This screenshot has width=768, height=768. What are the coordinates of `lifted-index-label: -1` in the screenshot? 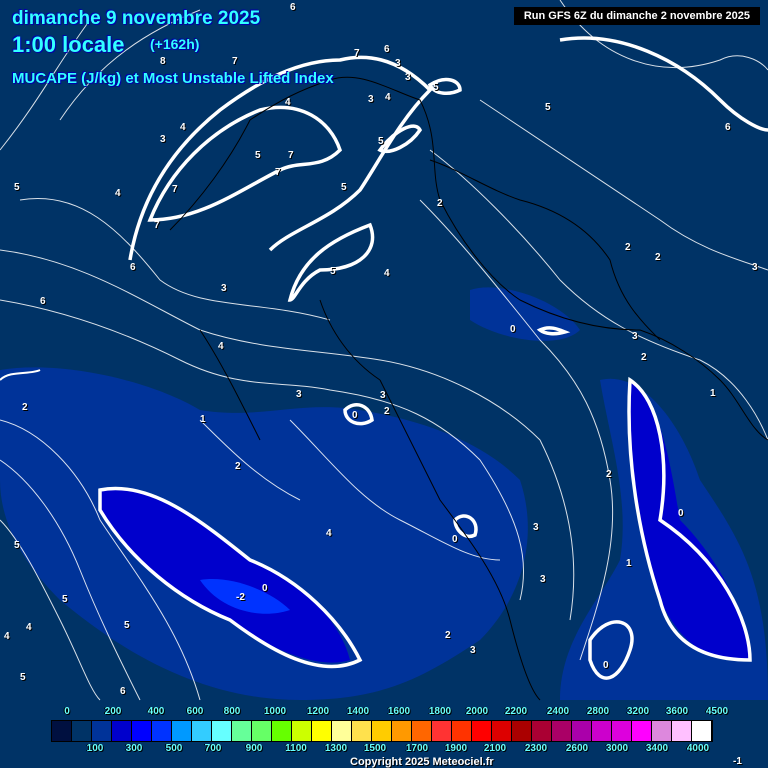 It's located at (737, 761).